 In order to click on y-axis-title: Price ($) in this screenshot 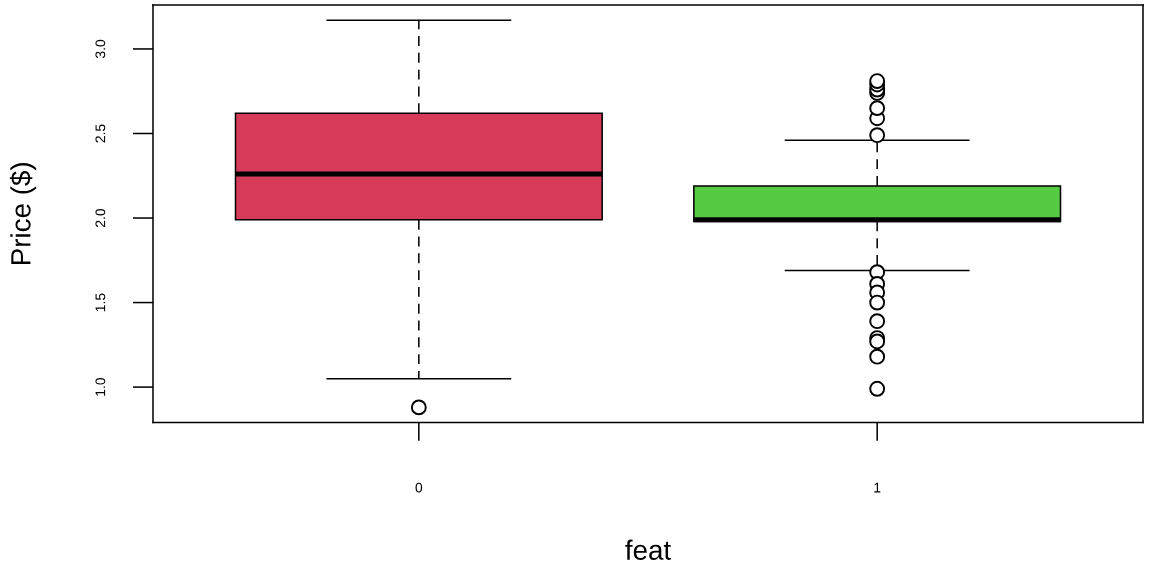, I will do `click(23, 213)`.